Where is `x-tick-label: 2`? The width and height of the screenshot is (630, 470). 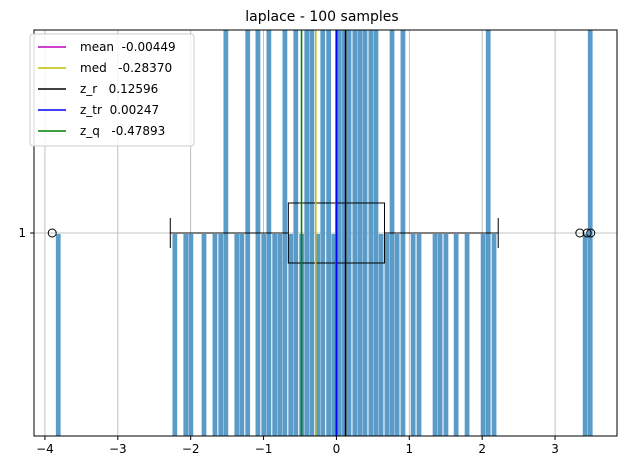
x-tick-label: 2 is located at coordinates (482, 449).